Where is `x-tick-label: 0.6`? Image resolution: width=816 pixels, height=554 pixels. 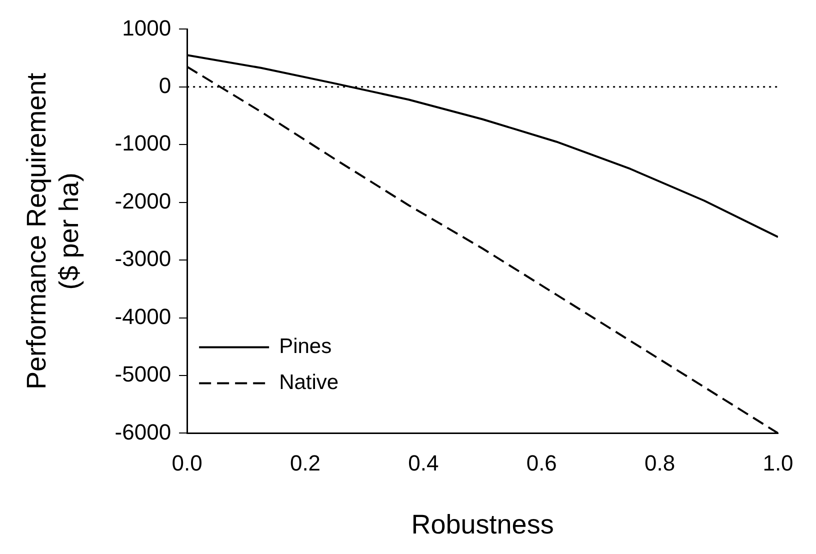 x-tick-label: 0.6 is located at coordinates (541, 463).